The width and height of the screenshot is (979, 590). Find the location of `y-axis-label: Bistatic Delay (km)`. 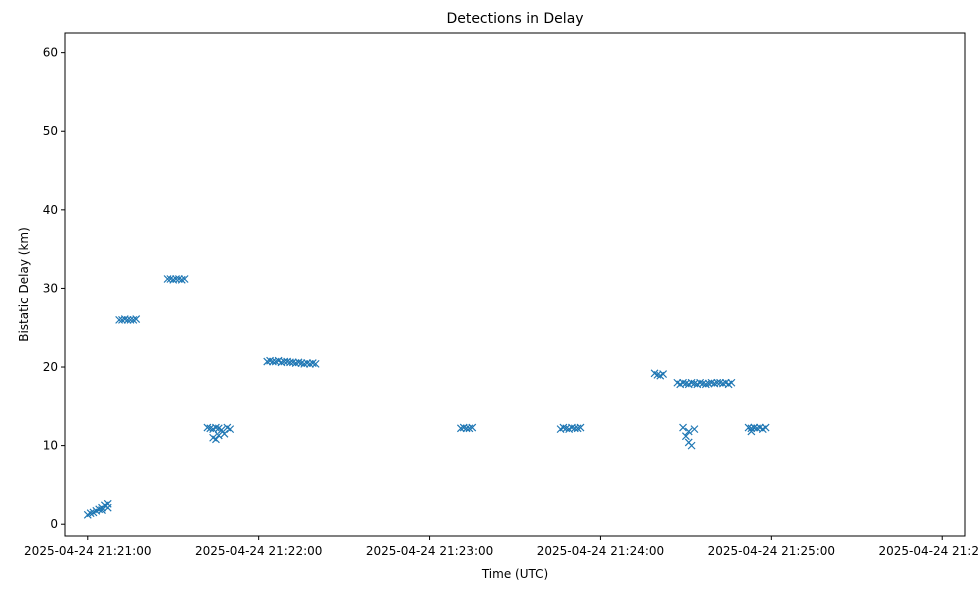

y-axis-label: Bistatic Delay (km) is located at coordinates (24, 284).